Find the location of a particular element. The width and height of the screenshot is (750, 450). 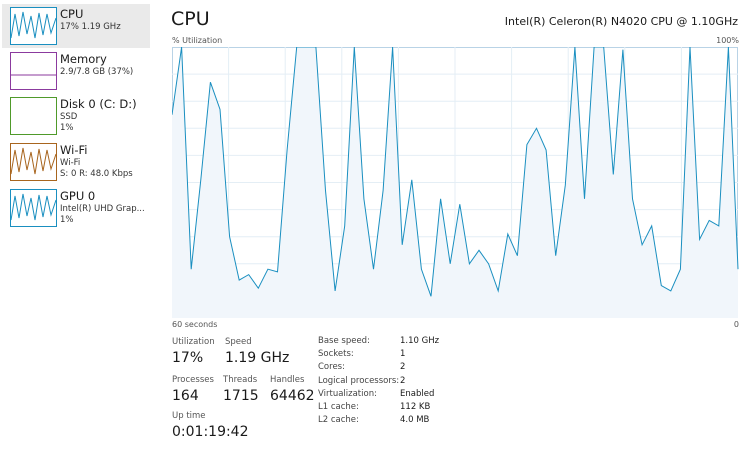

sidebar-item: CPU 17% 1.19 GHz is located at coordinates (76, 26).